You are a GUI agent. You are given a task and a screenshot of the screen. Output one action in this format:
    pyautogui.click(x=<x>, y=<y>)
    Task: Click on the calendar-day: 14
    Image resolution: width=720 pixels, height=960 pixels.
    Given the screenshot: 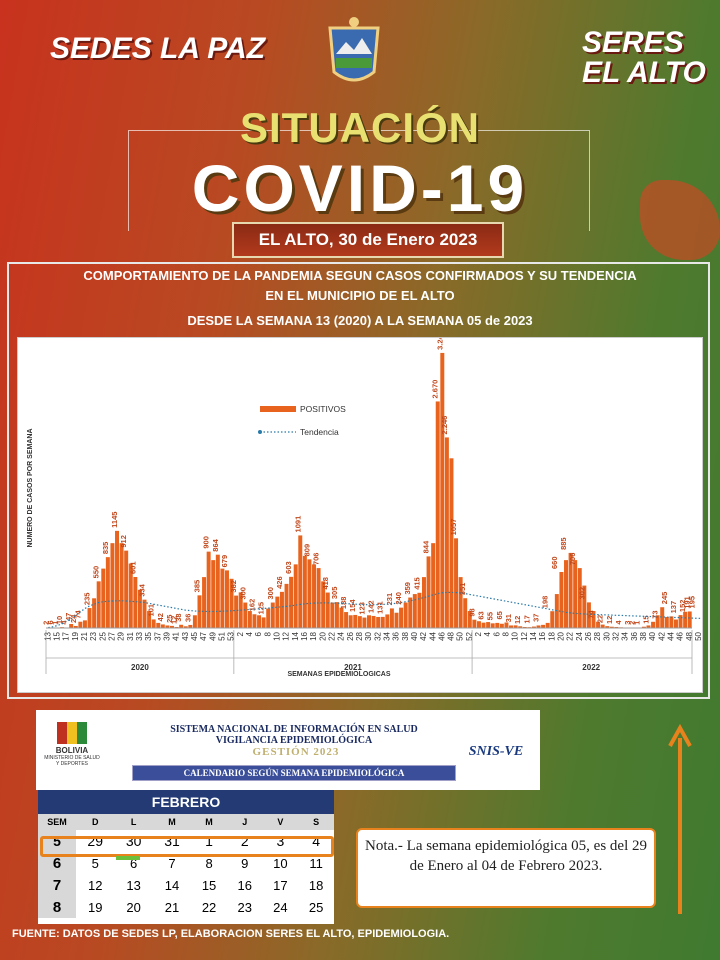 What is the action you would take?
    pyautogui.click(x=172, y=885)
    